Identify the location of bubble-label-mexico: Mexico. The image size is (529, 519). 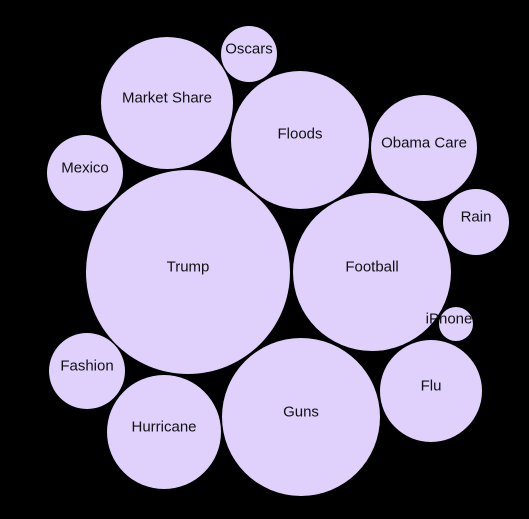
(85, 168).